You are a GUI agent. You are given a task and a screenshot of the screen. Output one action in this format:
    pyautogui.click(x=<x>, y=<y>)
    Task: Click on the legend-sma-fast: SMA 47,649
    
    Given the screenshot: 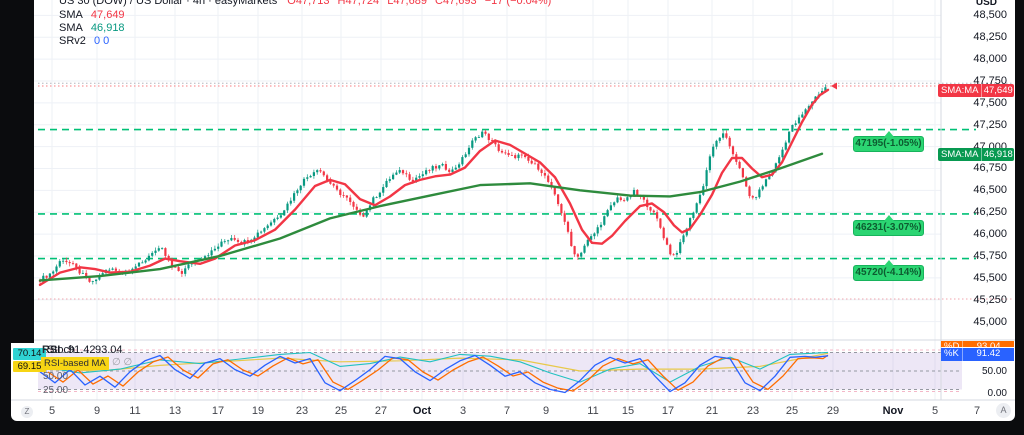 What is the action you would take?
    pyautogui.click(x=92, y=15)
    